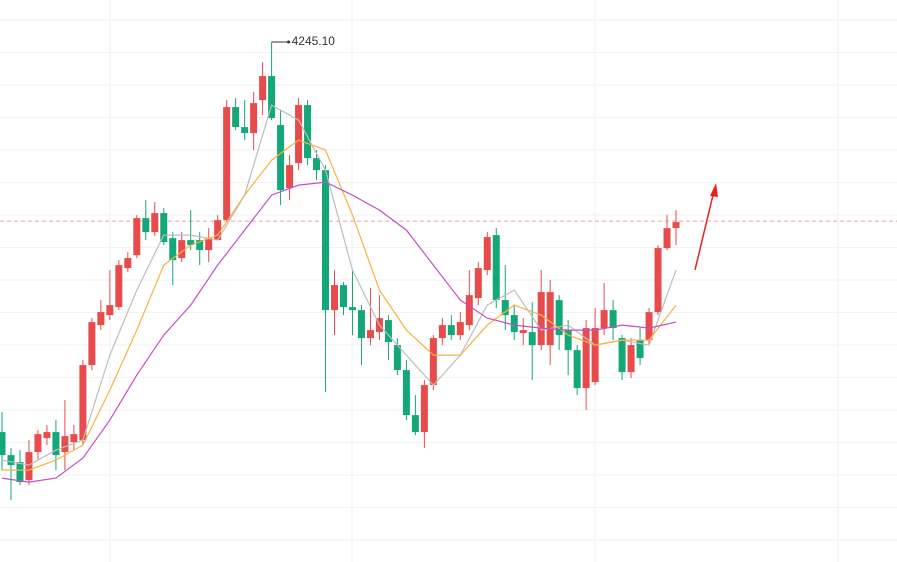 The width and height of the screenshot is (897, 562). What do you see at coordinates (314, 41) in the screenshot?
I see `annotation-label: 4245.10` at bounding box center [314, 41].